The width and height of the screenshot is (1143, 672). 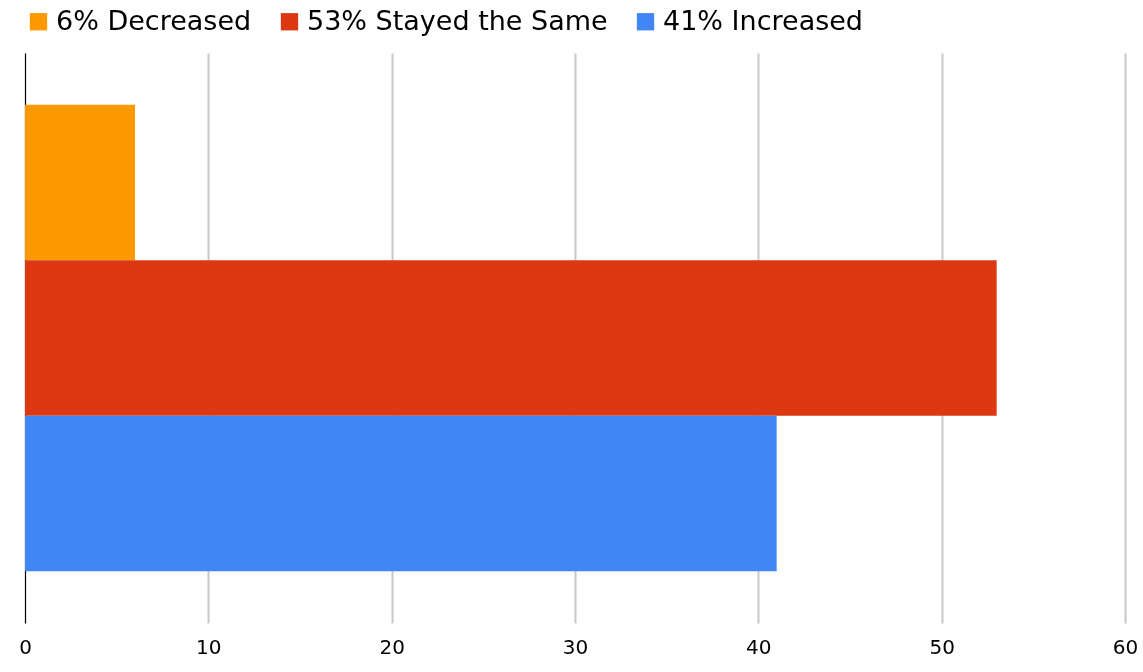 I want to click on x-tick-label: 10, so click(x=209, y=646).